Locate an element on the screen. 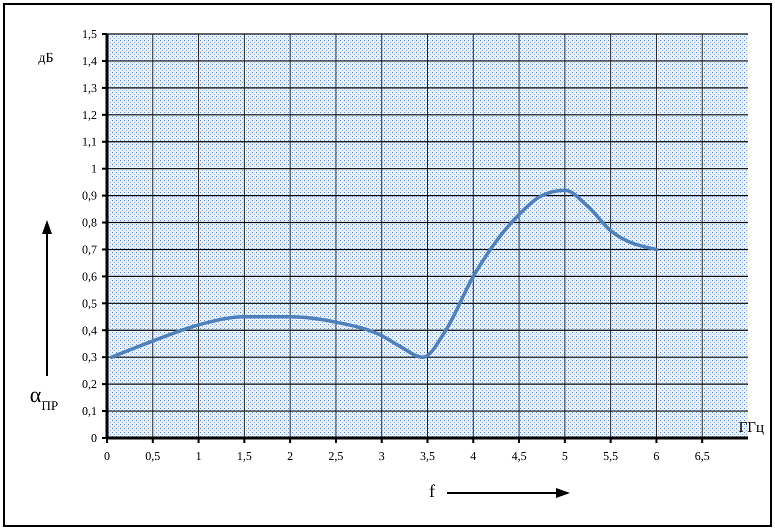 The height and width of the screenshot is (530, 775). x-tick-label: 6 is located at coordinates (656, 456).